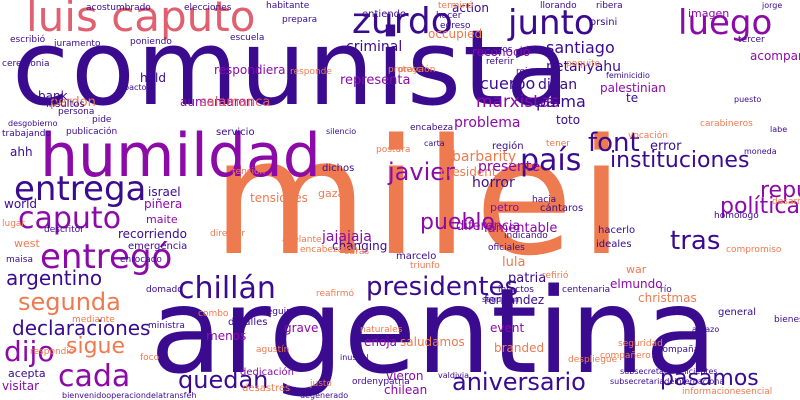 Image resolution: width=800 pixels, height=400 pixels. What do you see at coordinates (335, 294) in the screenshot?
I see `word: reafirmó` at bounding box center [335, 294].